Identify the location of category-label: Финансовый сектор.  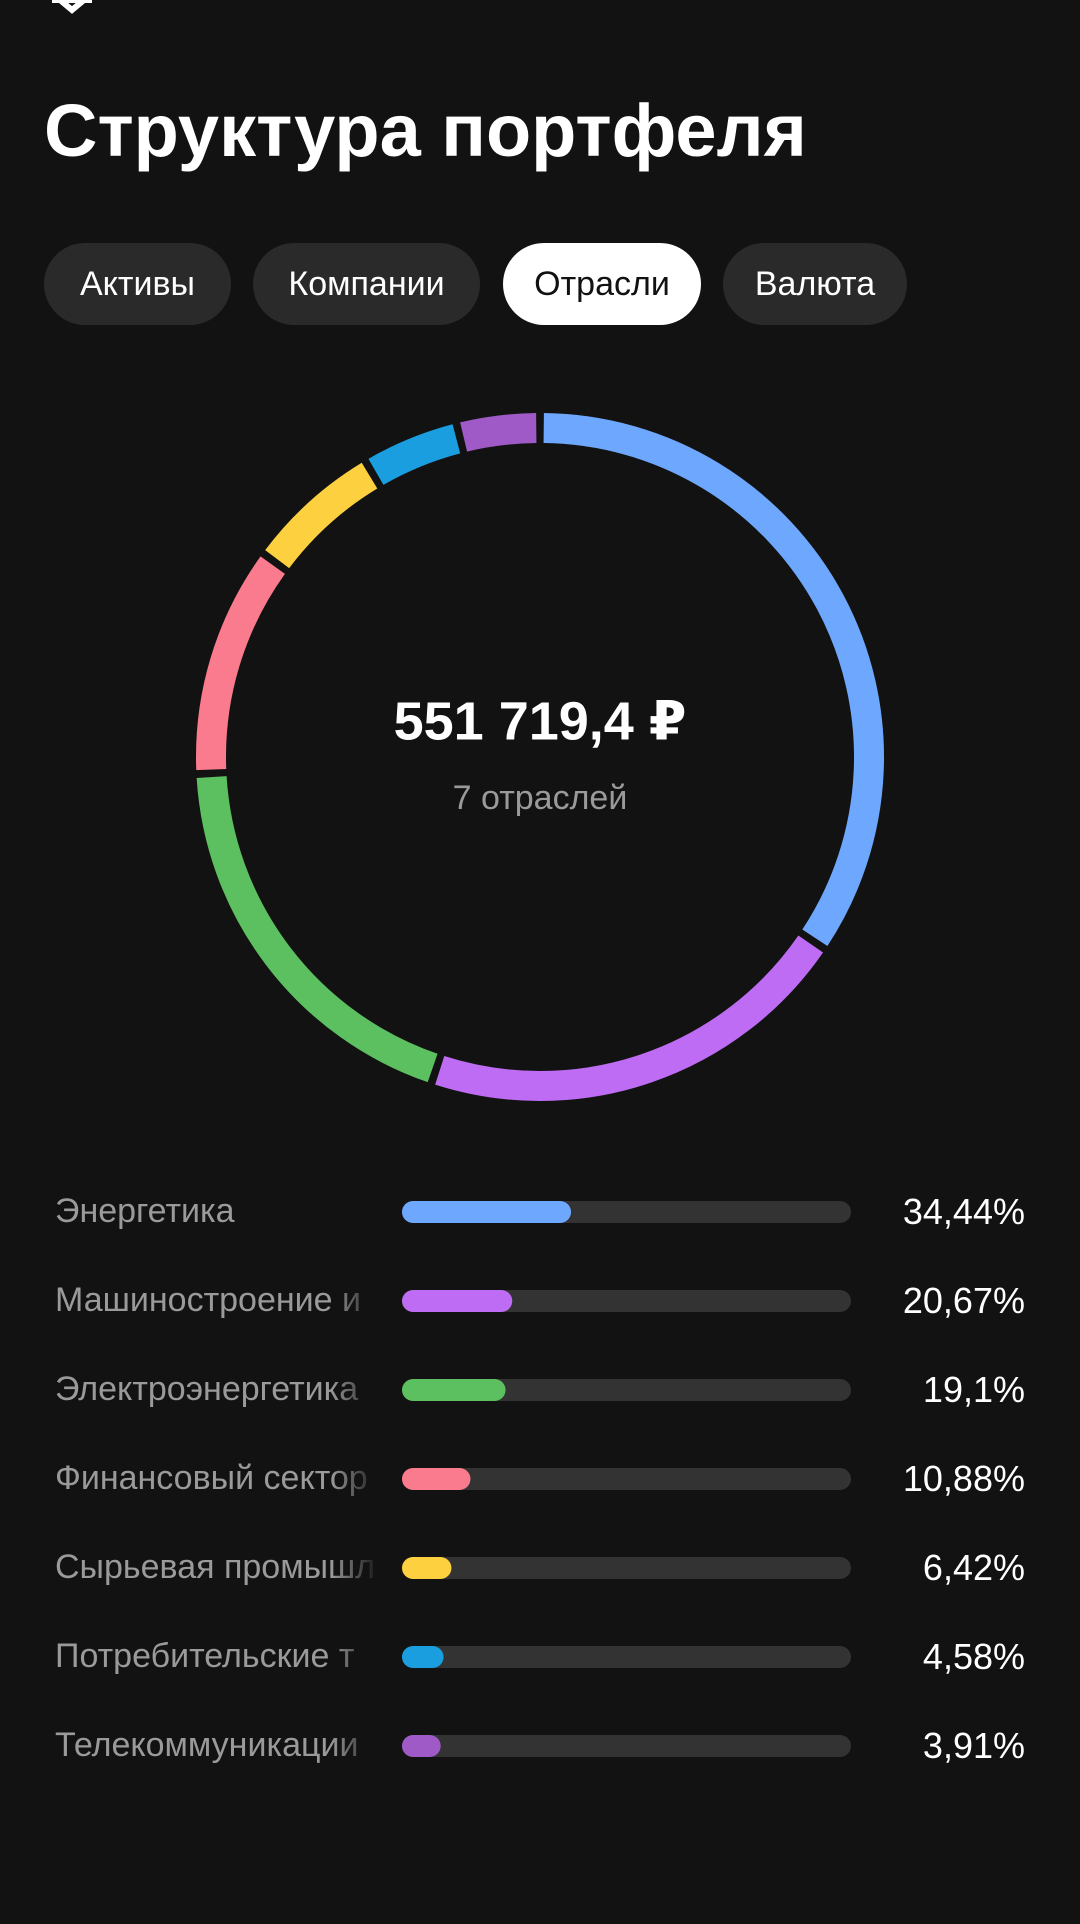
(211, 1478).